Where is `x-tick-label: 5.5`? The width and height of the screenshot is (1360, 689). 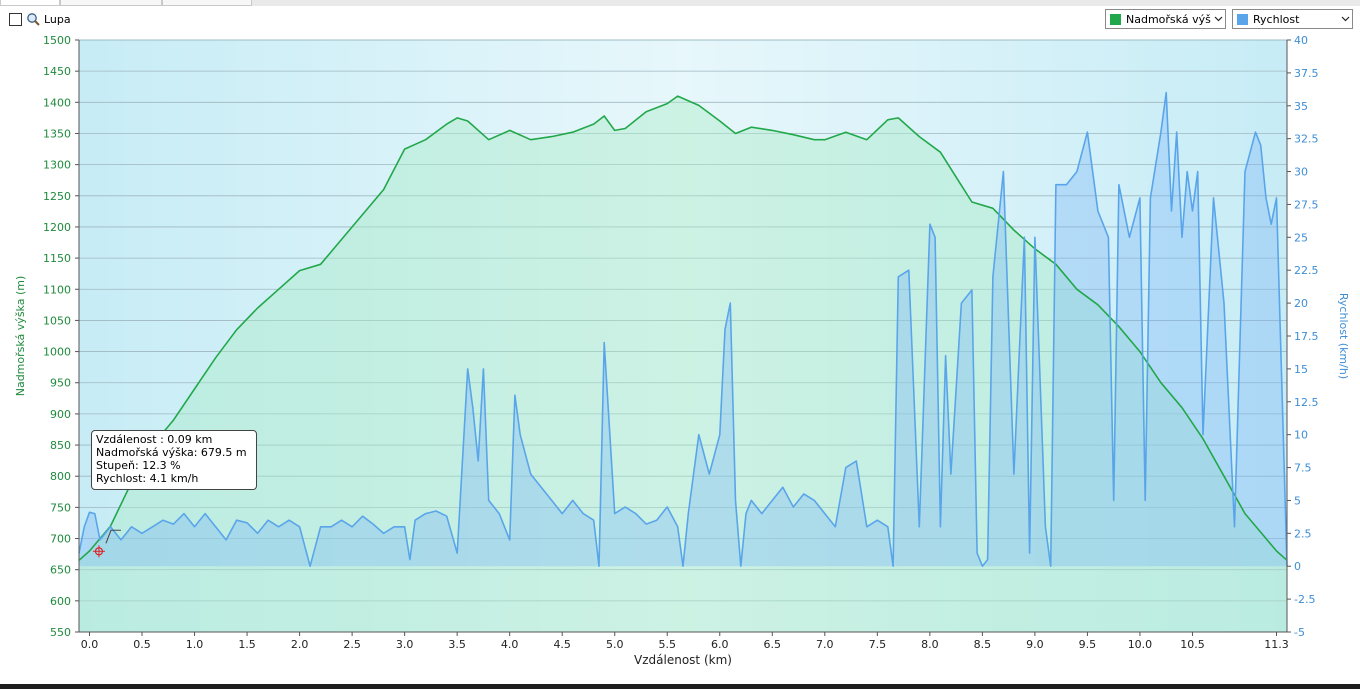
x-tick-label: 5.5 is located at coordinates (667, 644).